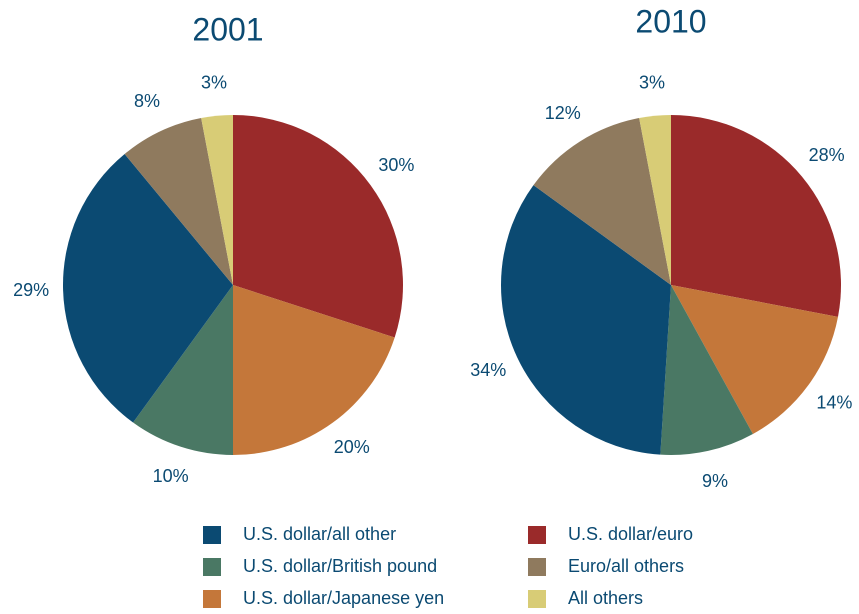 This screenshot has width=859, height=614. Describe the element at coordinates (396, 165) in the screenshot. I see `data-label: 30%` at that location.